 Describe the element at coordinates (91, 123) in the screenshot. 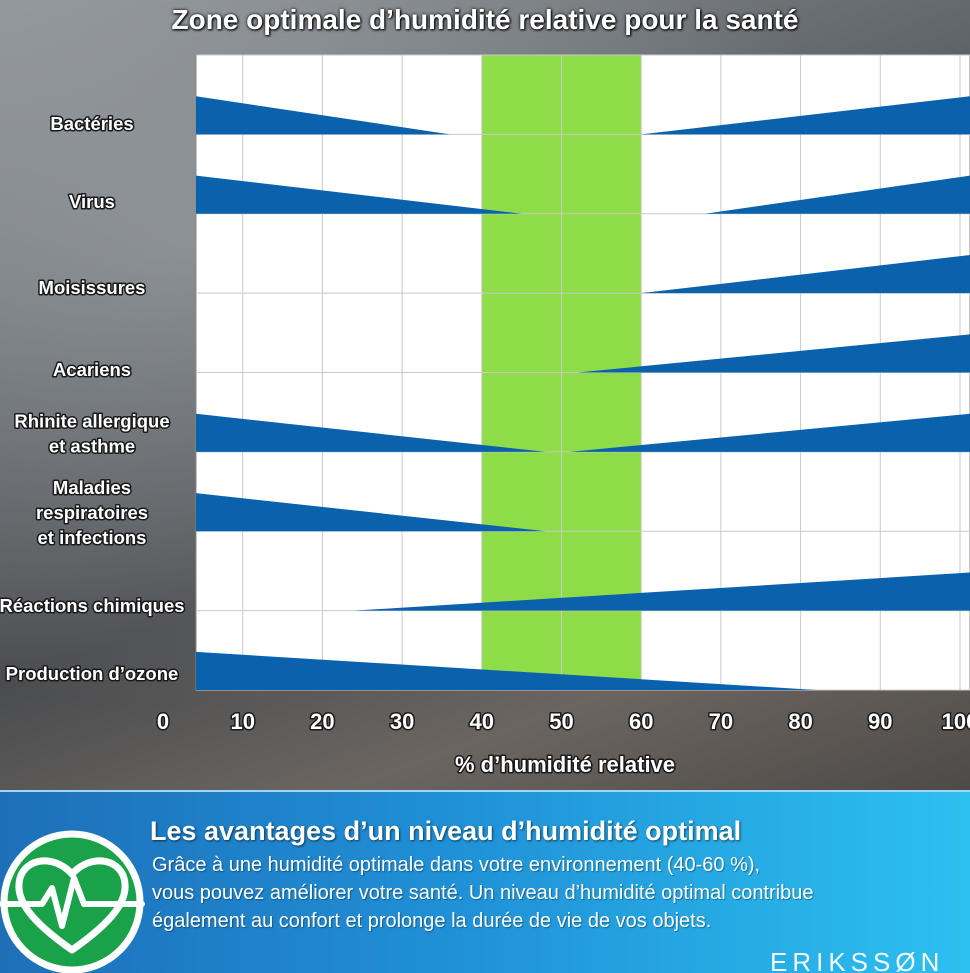

I see `category-label: Bactéries` at that location.